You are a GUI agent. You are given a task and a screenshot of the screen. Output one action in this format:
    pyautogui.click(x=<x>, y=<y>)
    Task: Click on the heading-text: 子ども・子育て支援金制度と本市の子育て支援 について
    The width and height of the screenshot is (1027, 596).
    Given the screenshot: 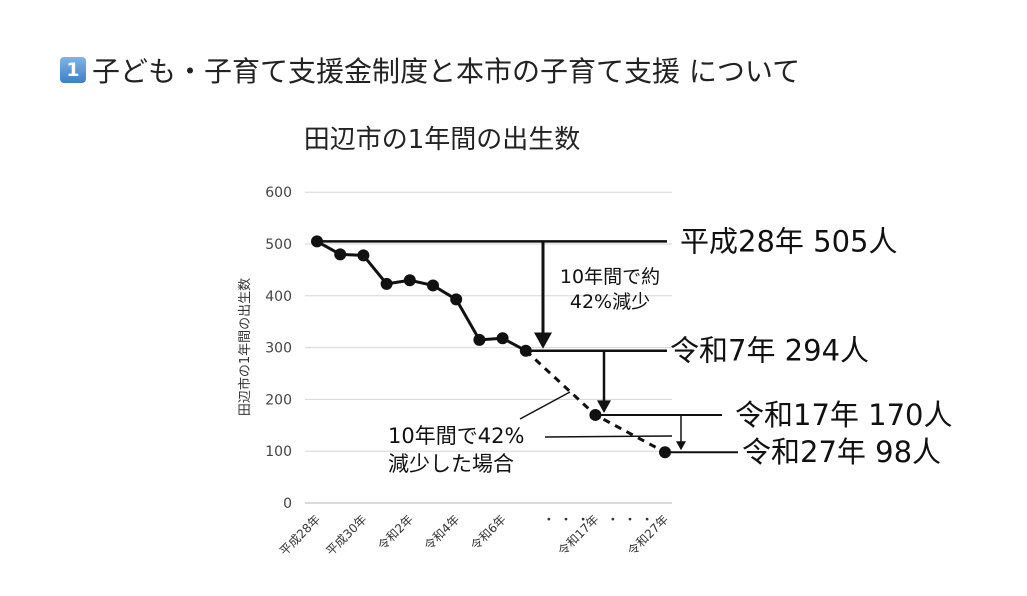 What is the action you would take?
    pyautogui.click(x=446, y=71)
    